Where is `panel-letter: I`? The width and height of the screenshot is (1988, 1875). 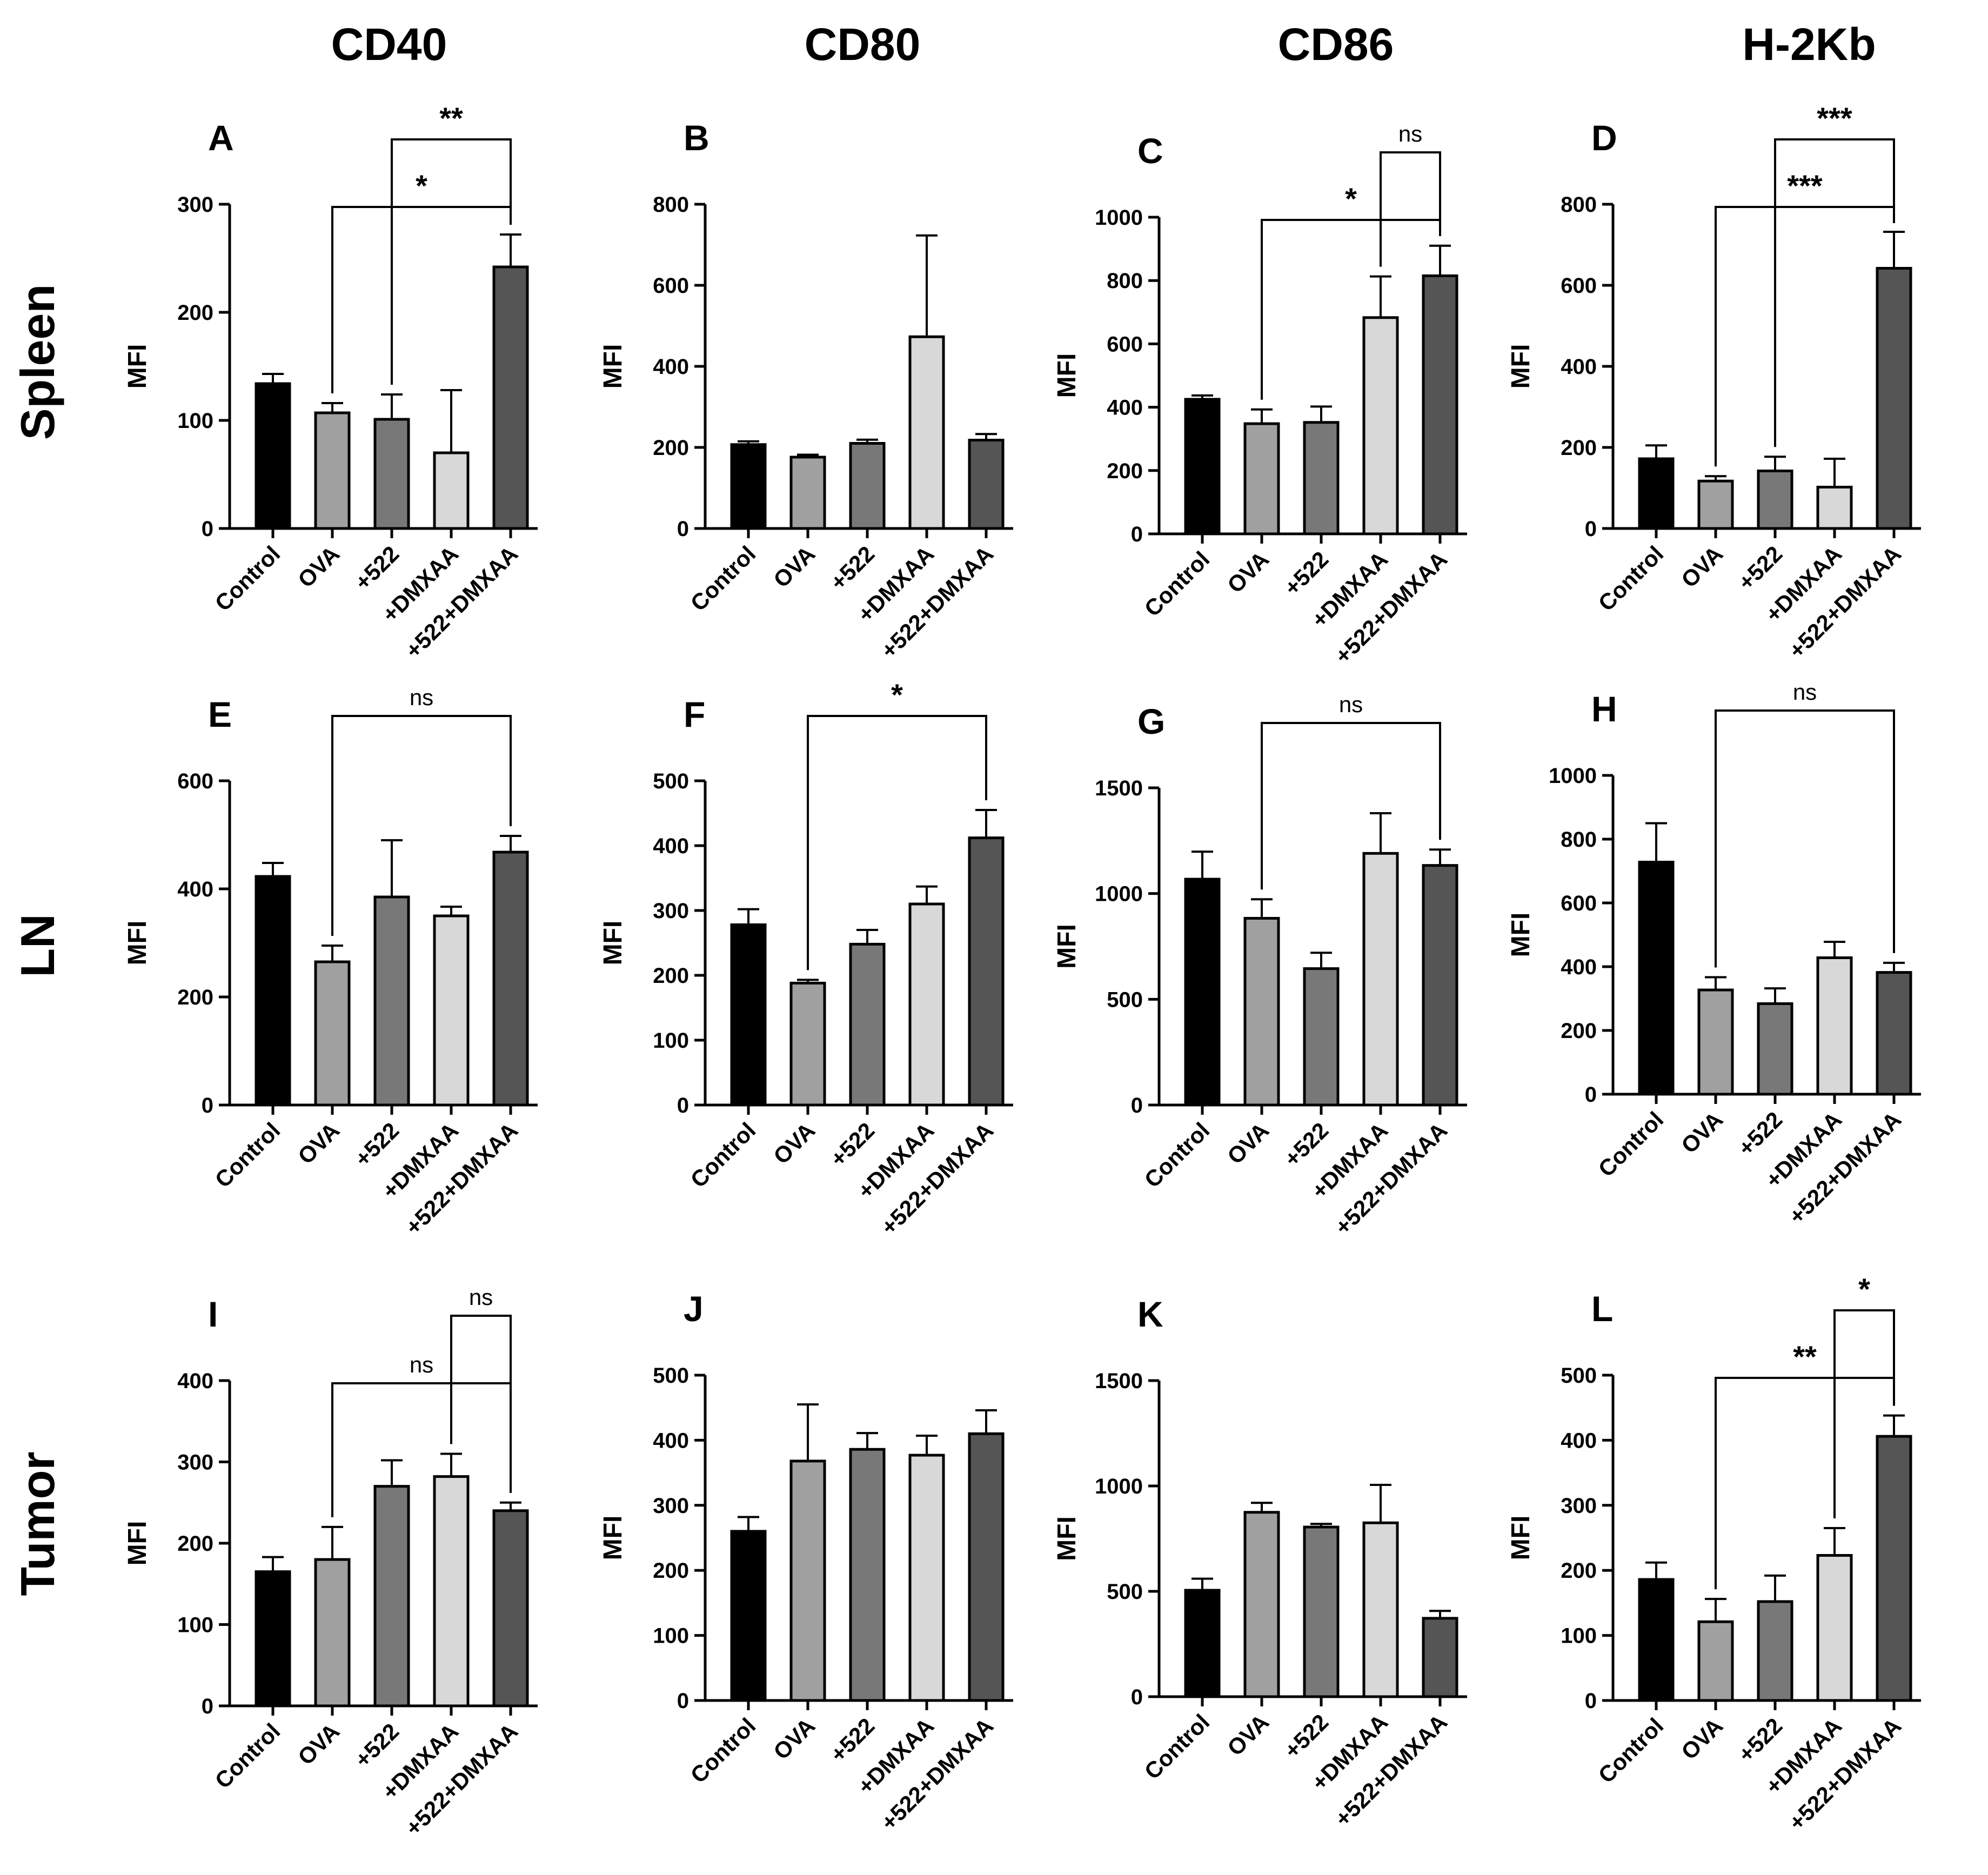
panel-letter: I is located at coordinates (213, 1314).